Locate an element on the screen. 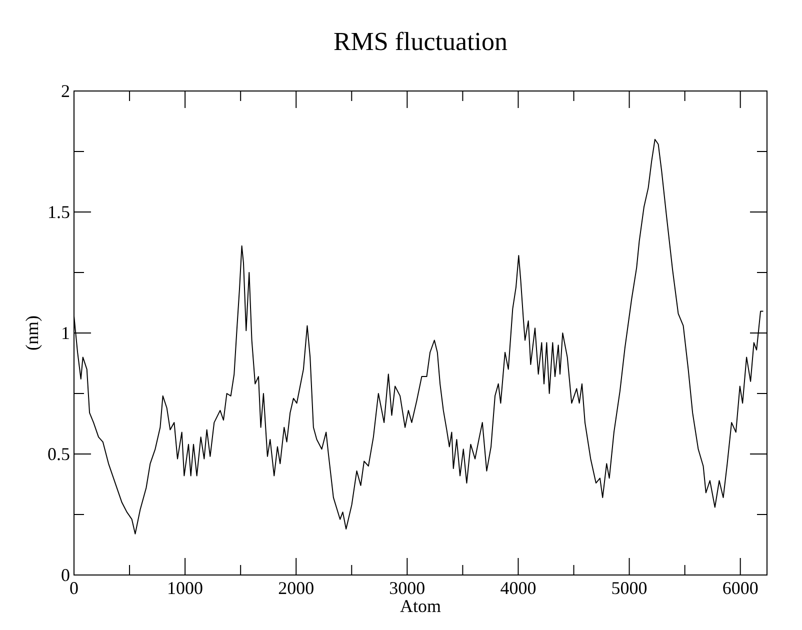  y-tick-label: 1.5 is located at coordinates (59, 212).